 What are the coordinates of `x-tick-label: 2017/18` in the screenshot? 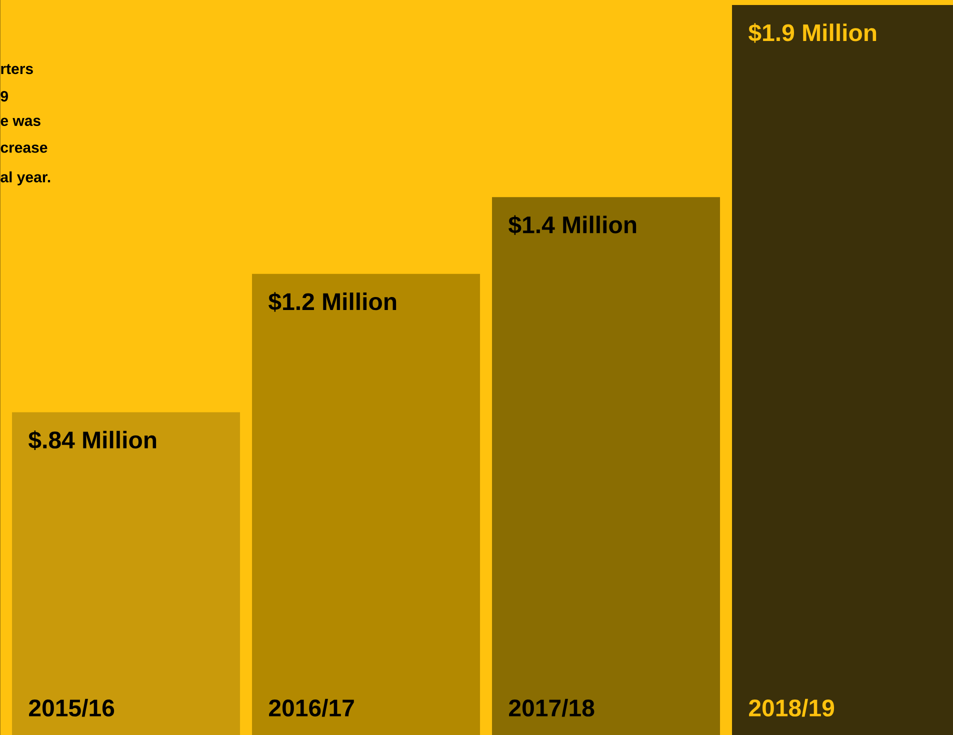 It's located at (551, 707).